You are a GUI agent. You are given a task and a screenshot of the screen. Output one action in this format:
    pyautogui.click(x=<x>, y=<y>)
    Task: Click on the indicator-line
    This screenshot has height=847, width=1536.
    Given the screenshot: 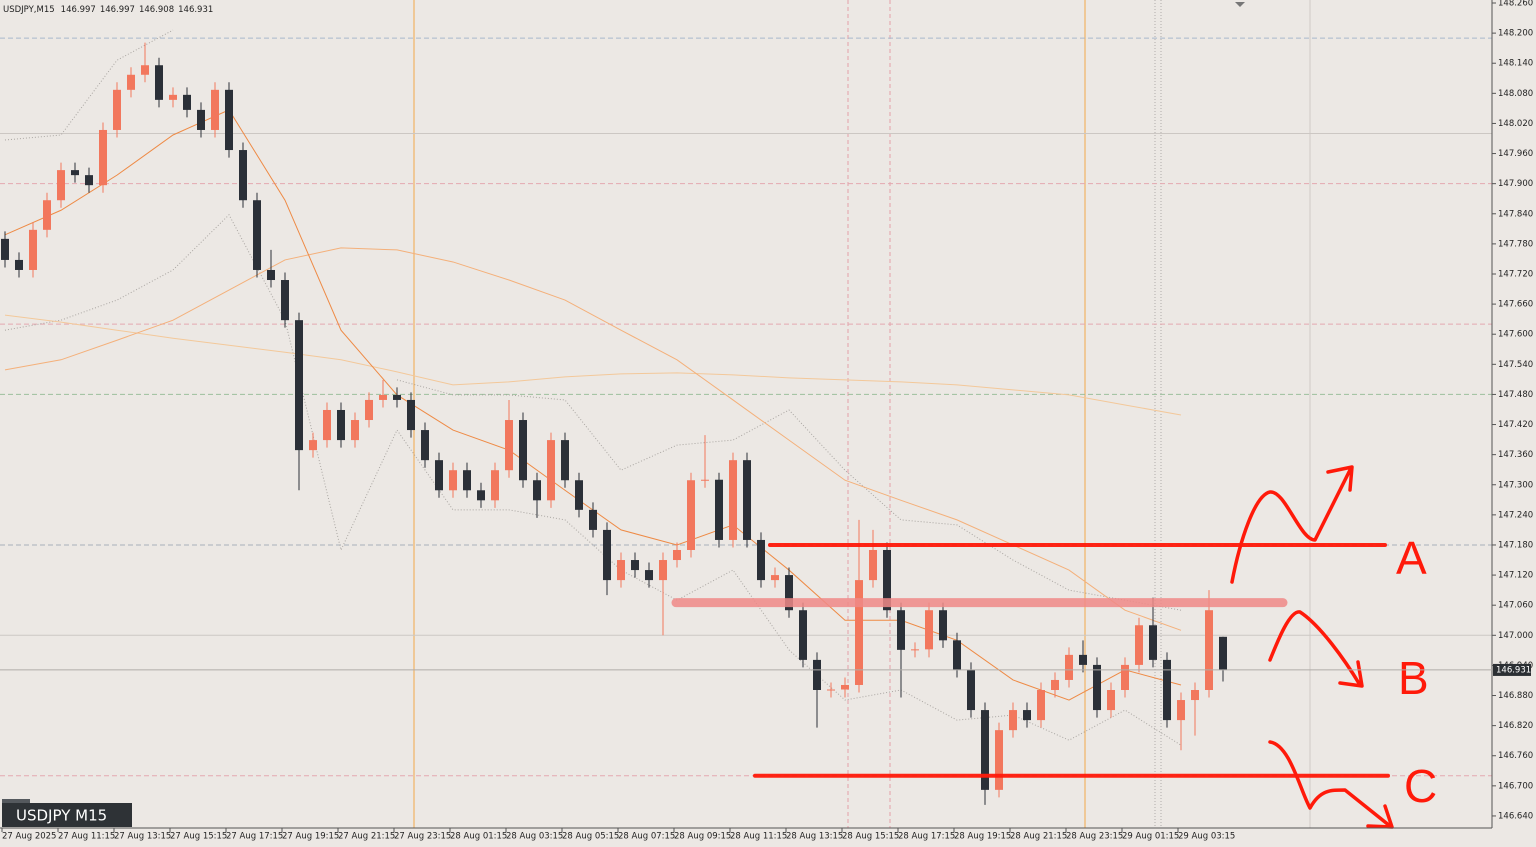 What is the action you would take?
    pyautogui.click(x=593, y=365)
    